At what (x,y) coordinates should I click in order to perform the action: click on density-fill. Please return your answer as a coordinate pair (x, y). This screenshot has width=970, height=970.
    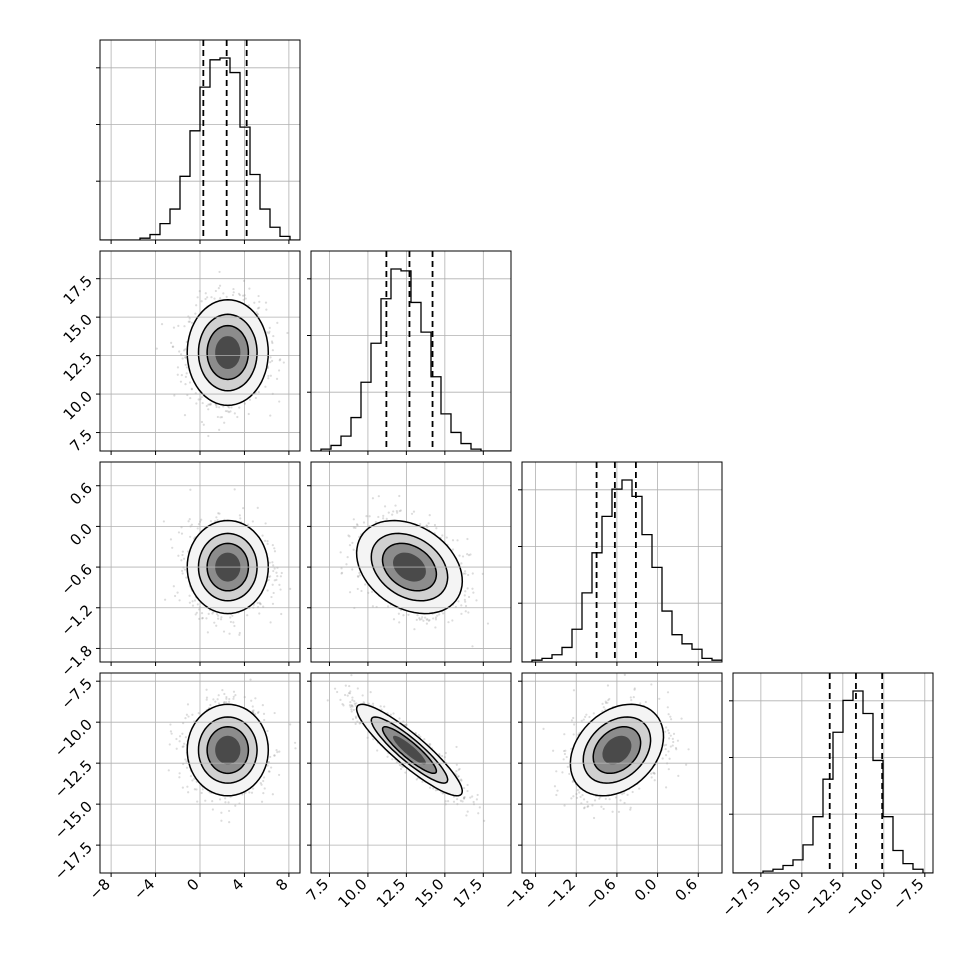
    Looking at the image, I should click on (228, 352).